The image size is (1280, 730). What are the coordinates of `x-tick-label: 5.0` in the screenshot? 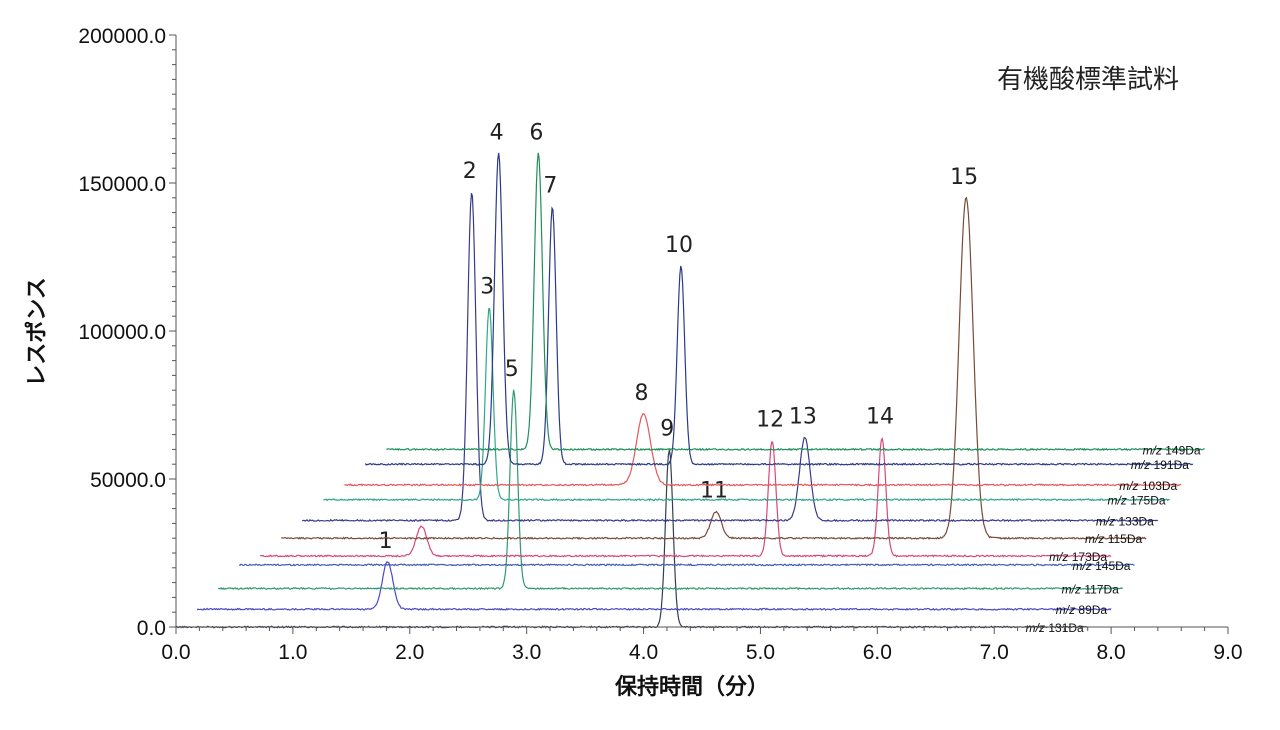 It's located at (760, 652).